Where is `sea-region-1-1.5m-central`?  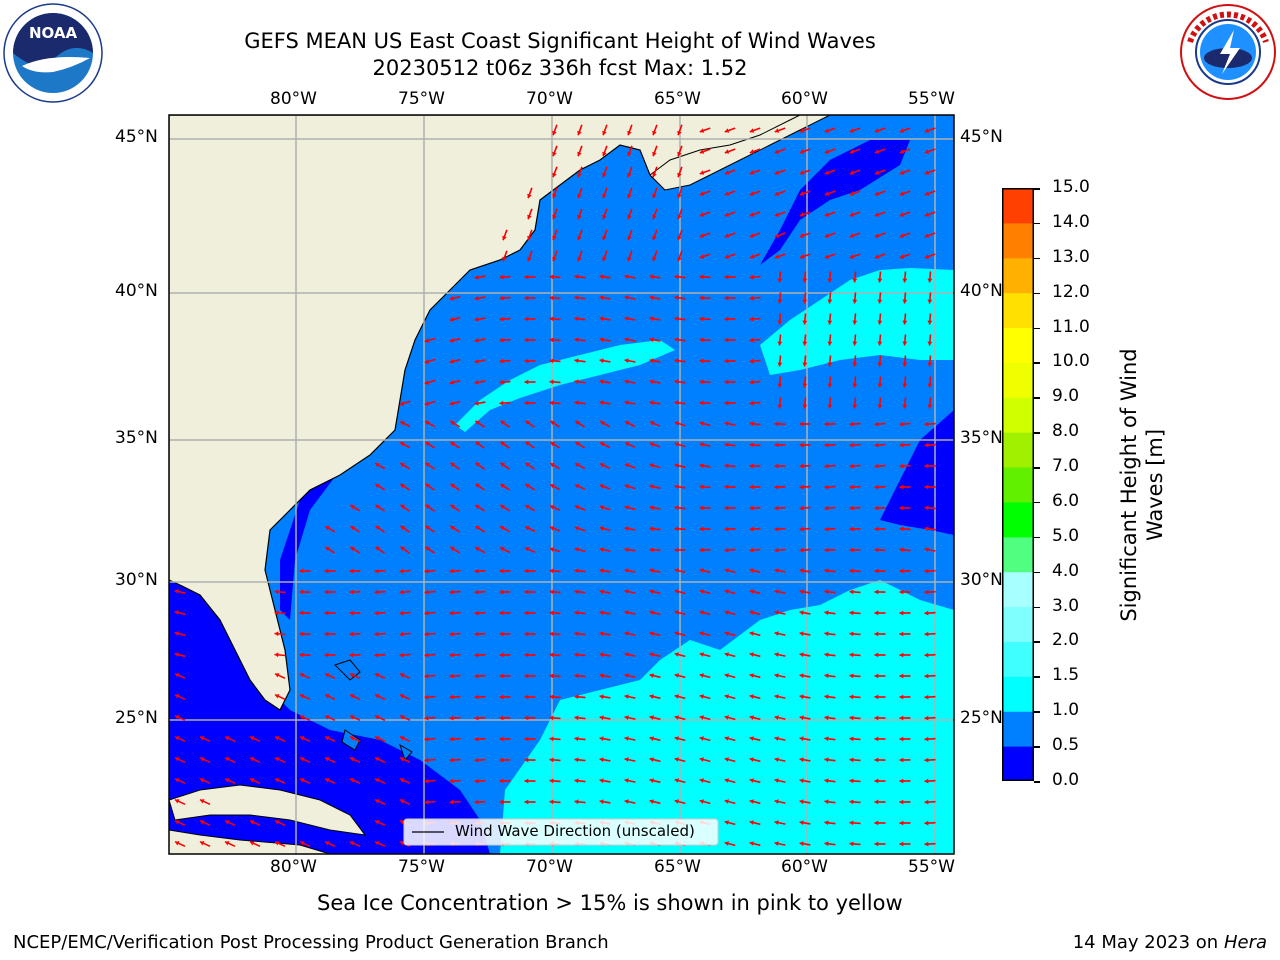
sea-region-1-1.5m-central is located at coordinates (565, 386).